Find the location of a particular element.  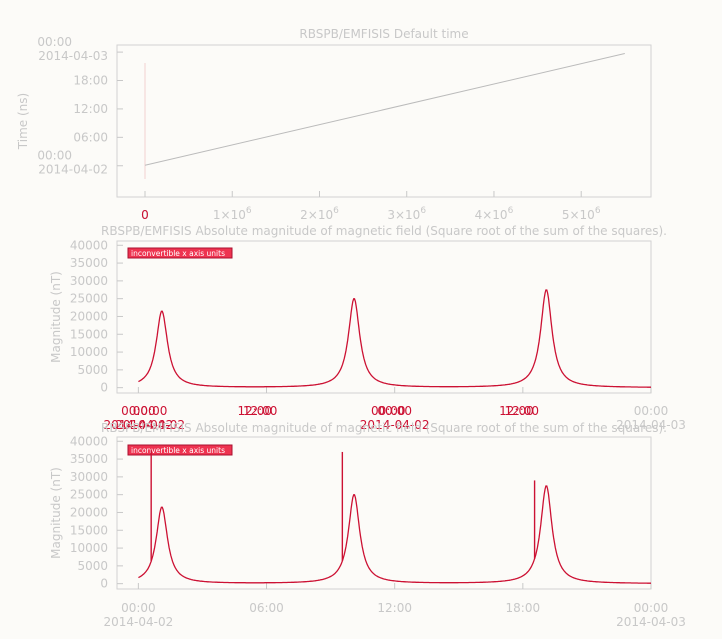

magnitude-top-y-tick-label: 10000 is located at coordinates (89, 352).